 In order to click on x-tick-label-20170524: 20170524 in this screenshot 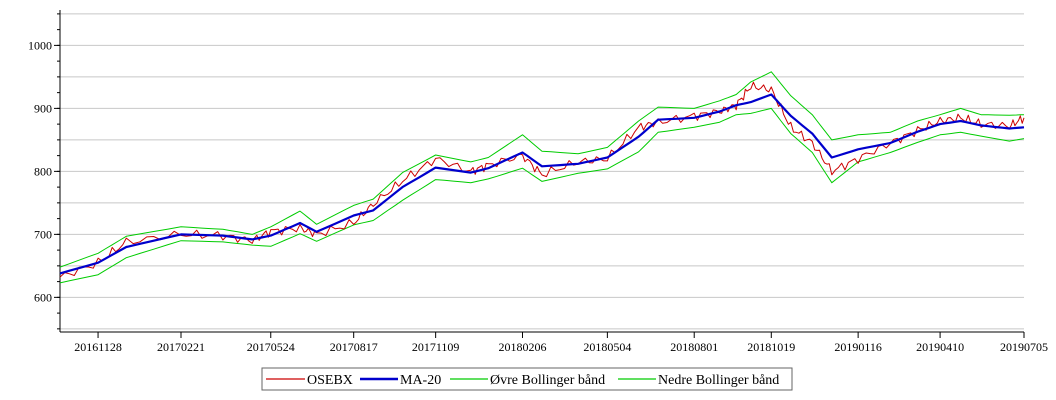, I will do `click(271, 347)`.